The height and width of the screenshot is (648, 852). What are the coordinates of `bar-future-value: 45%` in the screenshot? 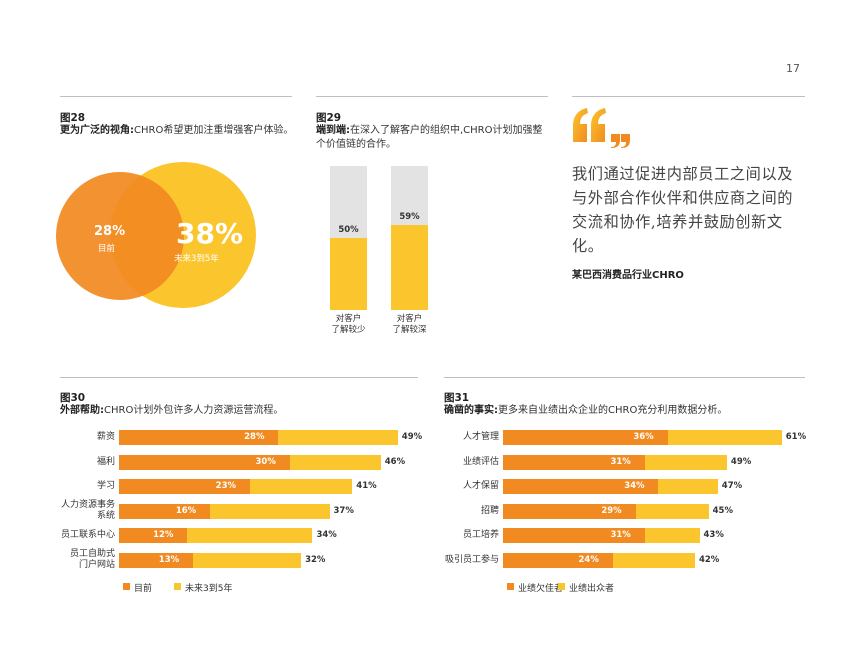 It's located at (722, 510).